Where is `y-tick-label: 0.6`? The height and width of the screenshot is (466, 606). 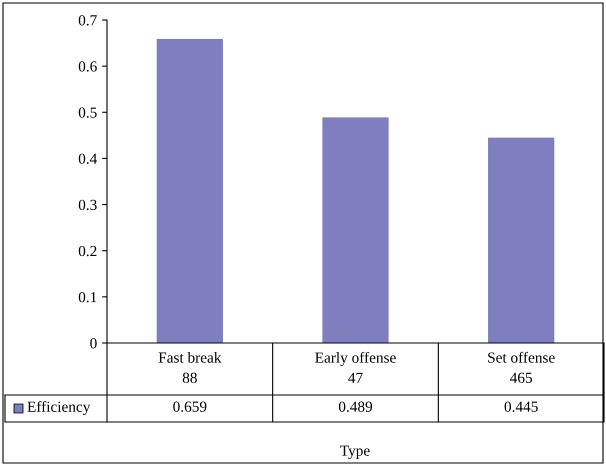
y-tick-label: 0.6 is located at coordinates (87, 66).